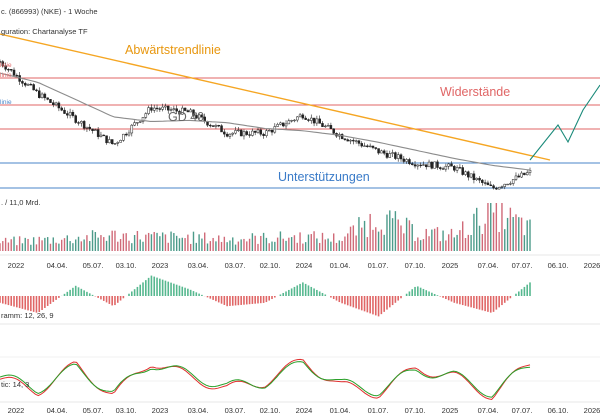  I want to click on line-label-3: linie, so click(6, 102).